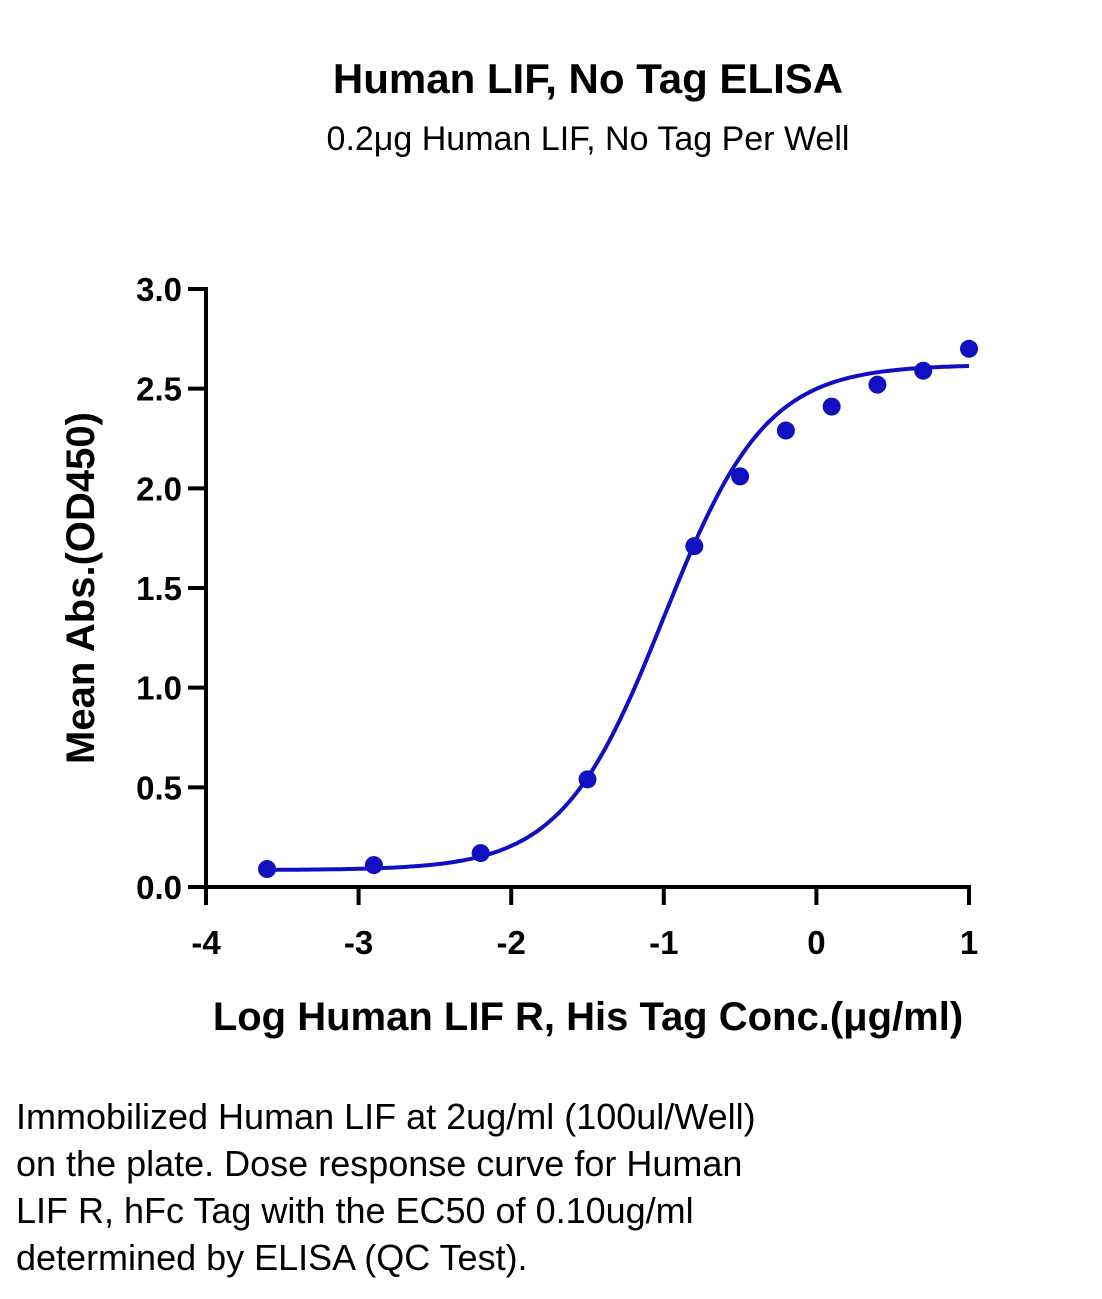 The image size is (1102, 1299). What do you see at coordinates (358, 942) in the screenshot?
I see `x-tick-label: -3` at bounding box center [358, 942].